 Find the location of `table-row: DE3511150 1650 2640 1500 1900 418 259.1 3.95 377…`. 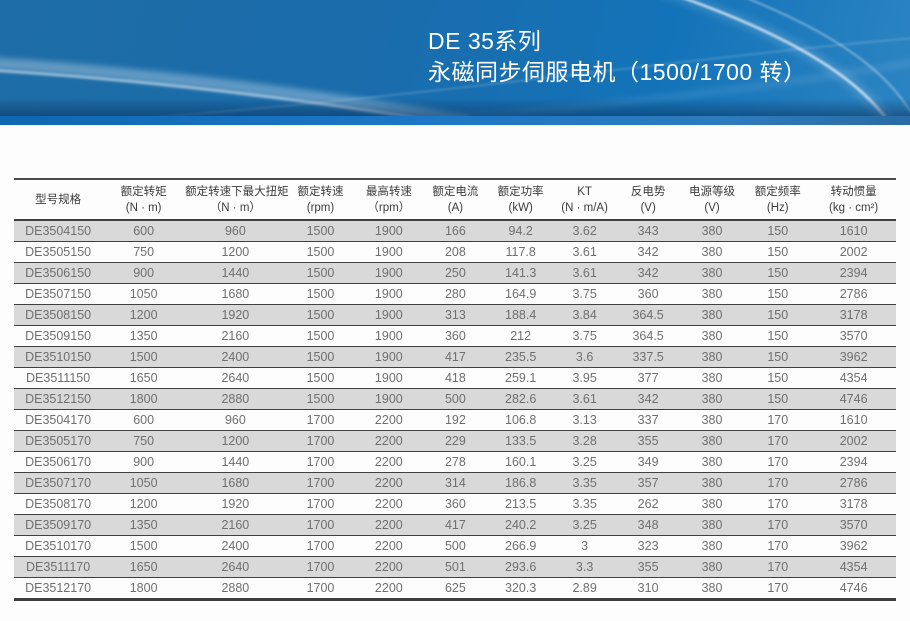

table-row: DE3511150 1650 2640 1500 1900 418 259.1 3.95 377… is located at coordinates (455, 378).